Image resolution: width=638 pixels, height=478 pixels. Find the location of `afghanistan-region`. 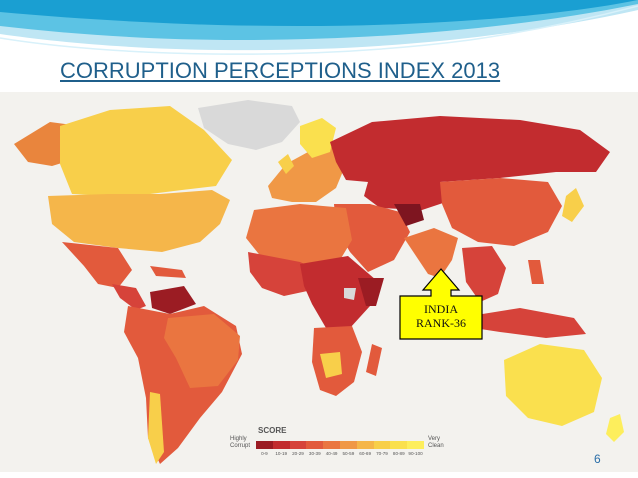

afghanistan-region is located at coordinates (409, 215).